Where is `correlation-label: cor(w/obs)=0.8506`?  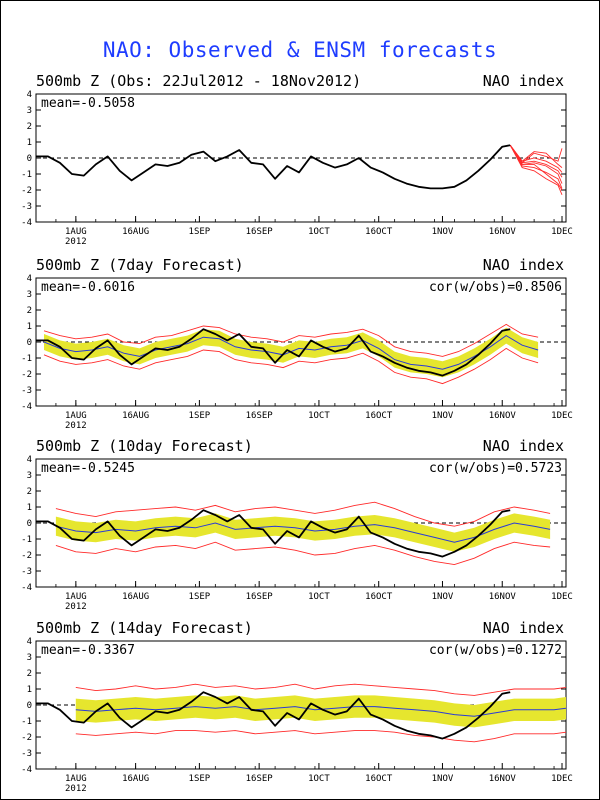
correlation-label: cor(w/obs)=0.8506 is located at coordinates (495, 287).